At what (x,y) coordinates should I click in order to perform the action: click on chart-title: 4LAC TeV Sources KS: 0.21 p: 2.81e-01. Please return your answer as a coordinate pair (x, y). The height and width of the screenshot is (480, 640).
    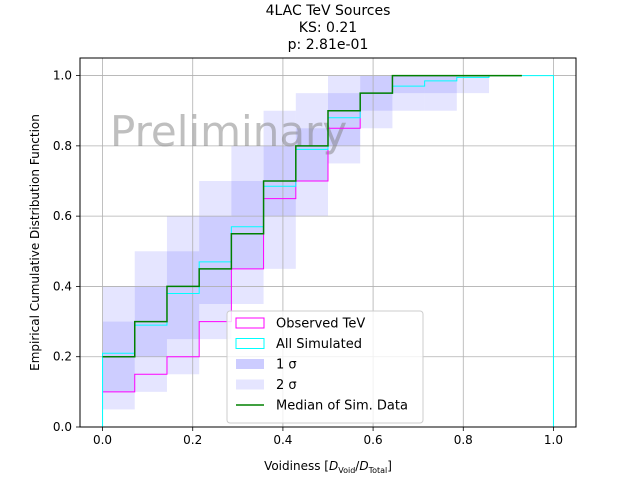
    Looking at the image, I should click on (328, 28).